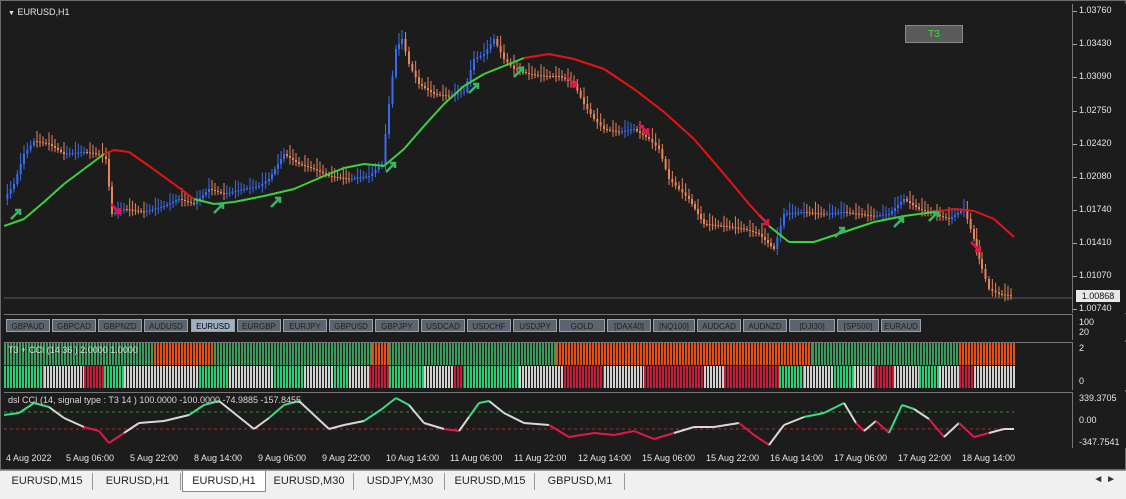 The width and height of the screenshot is (1126, 499). Describe the element at coordinates (309, 481) in the screenshot. I see `chart-tab: EURUSD,M30` at that location.